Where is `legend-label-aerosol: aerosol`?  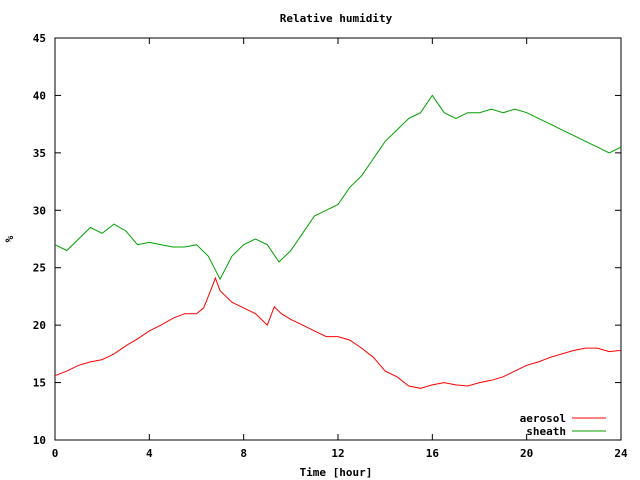
legend-label-aerosol: aerosol is located at coordinates (543, 418).